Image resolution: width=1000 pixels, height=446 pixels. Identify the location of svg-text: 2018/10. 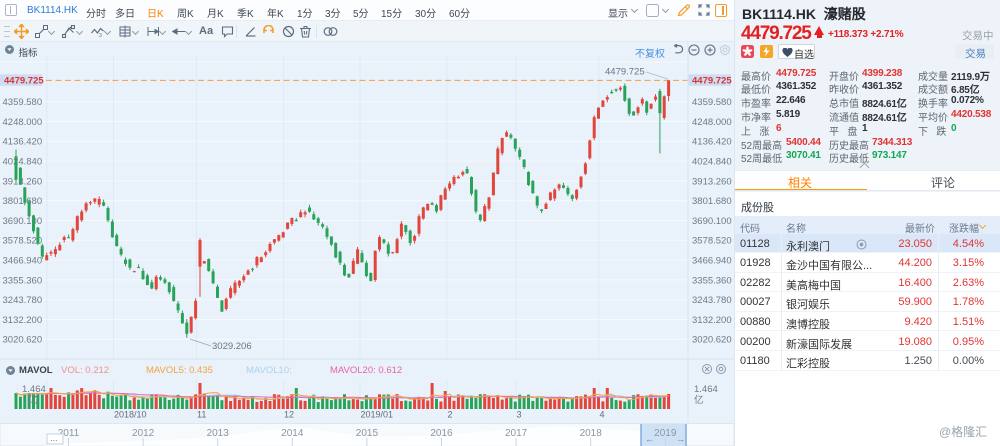
(130, 415).